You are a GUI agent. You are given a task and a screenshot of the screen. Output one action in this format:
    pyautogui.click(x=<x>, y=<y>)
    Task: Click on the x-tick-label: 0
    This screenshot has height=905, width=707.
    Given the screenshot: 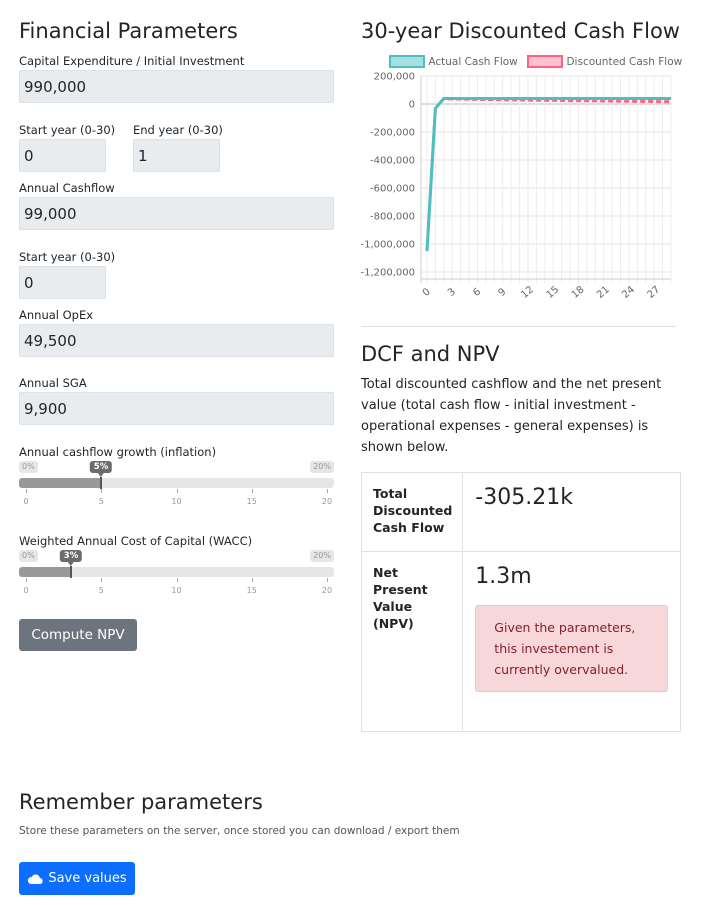 What is the action you would take?
    pyautogui.click(x=427, y=292)
    